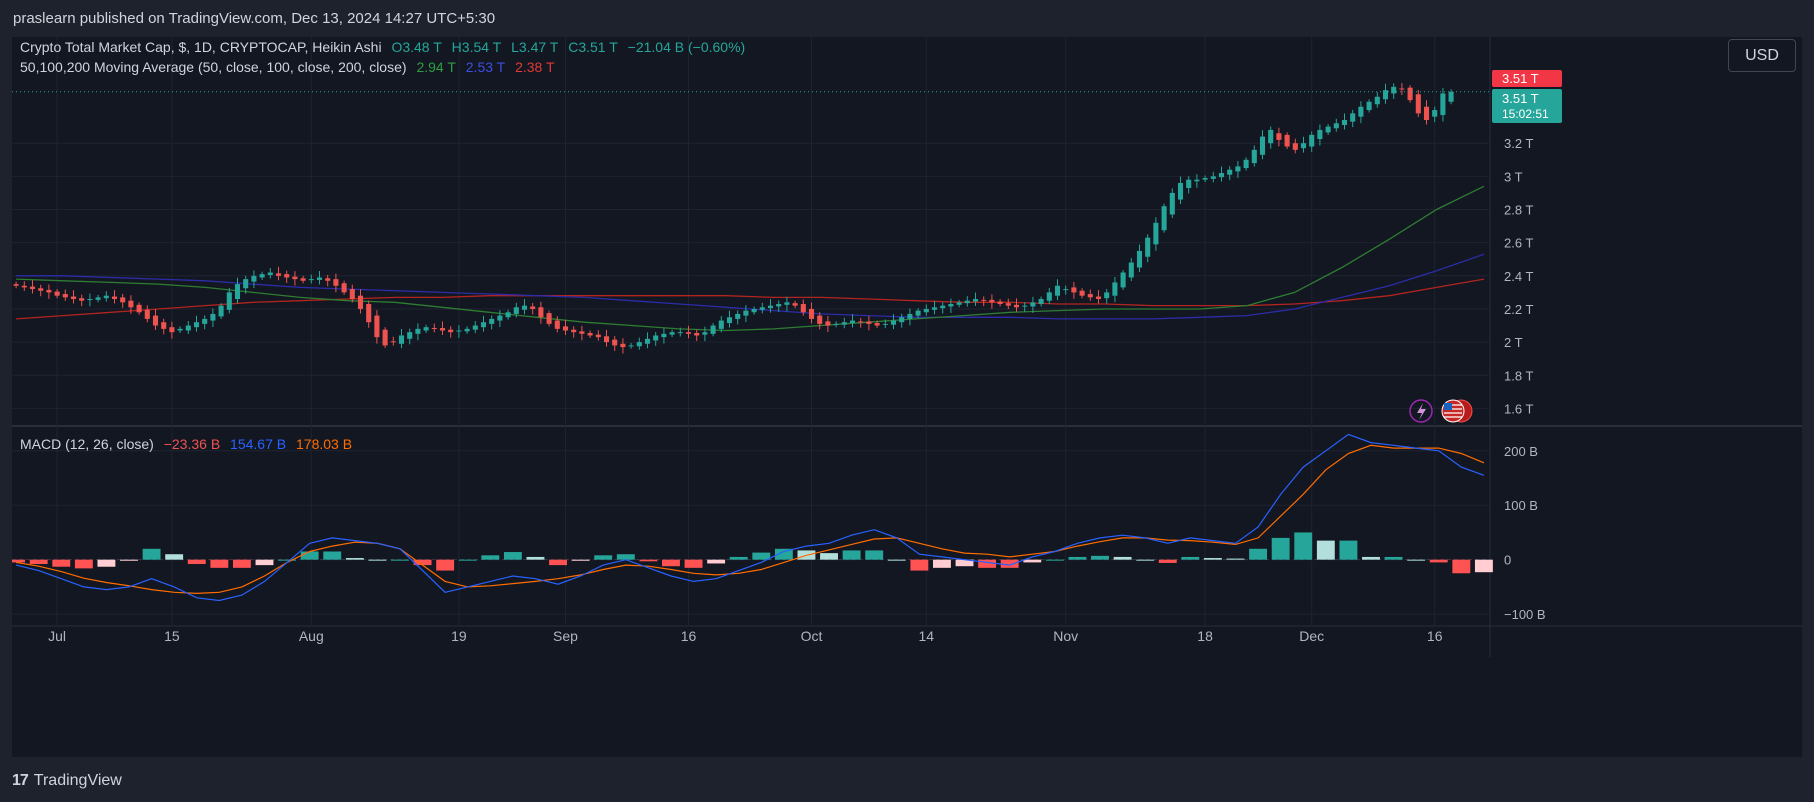 The image size is (1814, 802). Describe the element at coordinates (67, 781) in the screenshot. I see `footer-brand: 17 TradingView` at that location.